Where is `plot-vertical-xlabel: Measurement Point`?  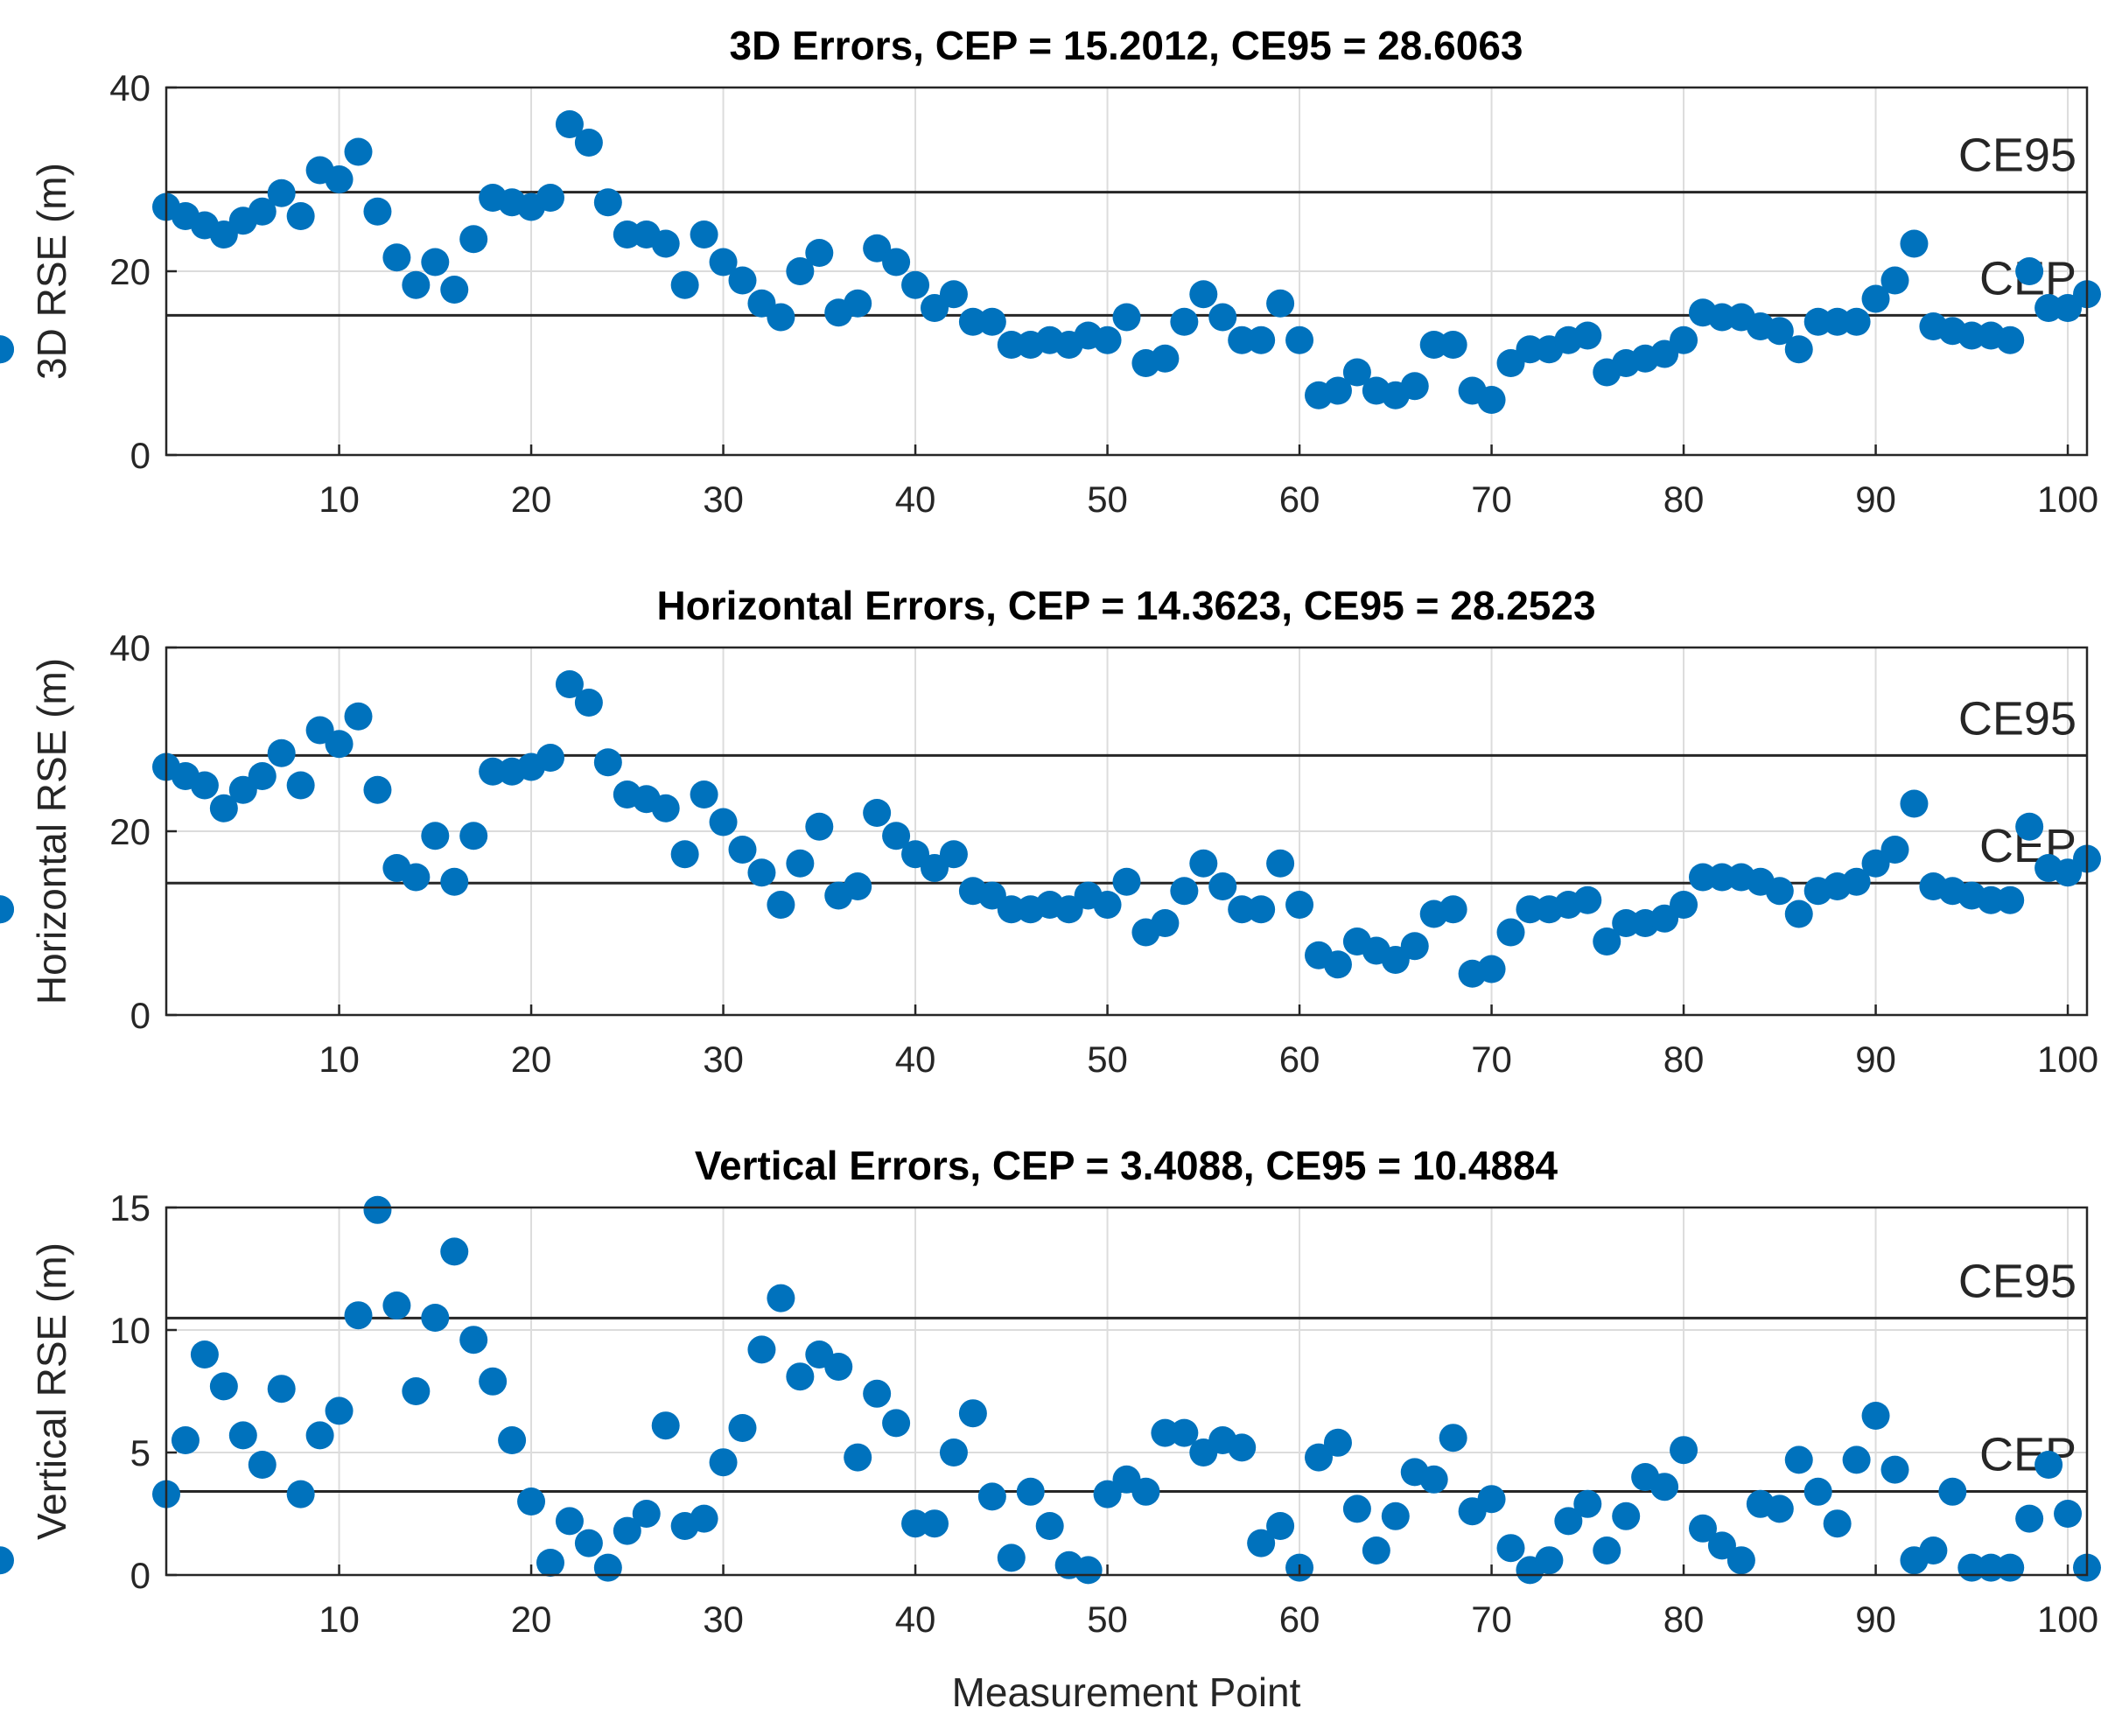 plot-vertical-xlabel: Measurement Point is located at coordinates (1126, 1692).